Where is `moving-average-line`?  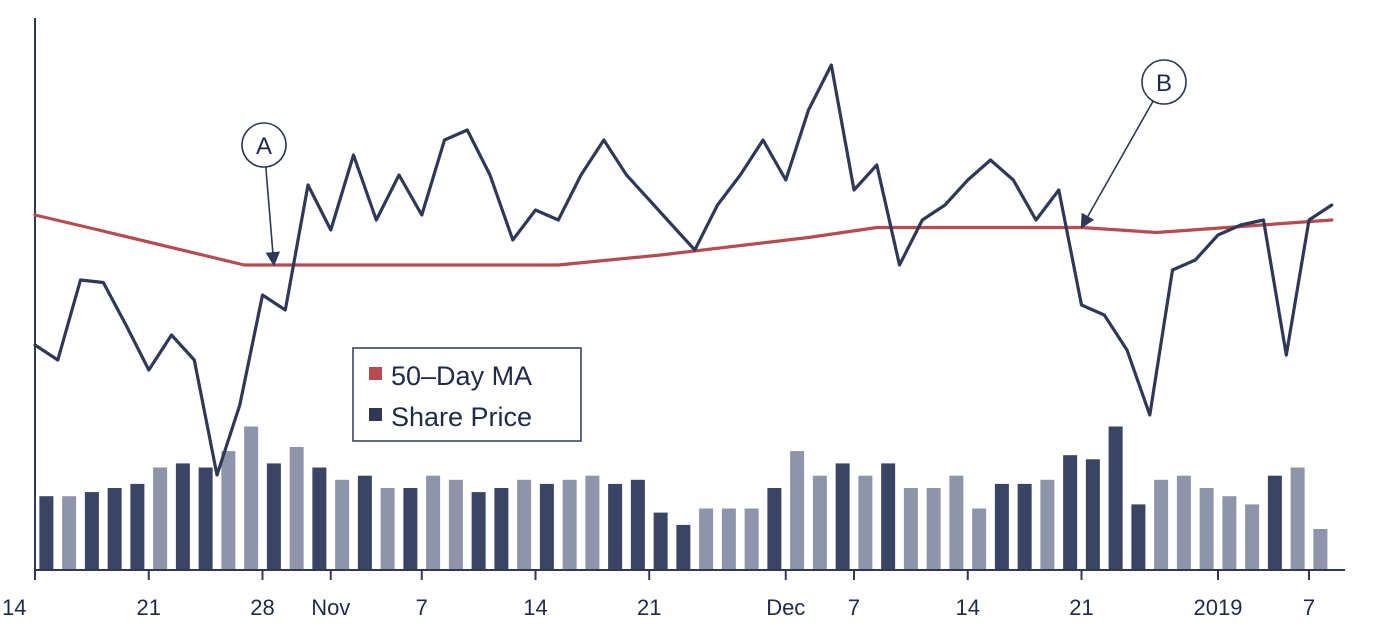 moving-average-line is located at coordinates (683, 240).